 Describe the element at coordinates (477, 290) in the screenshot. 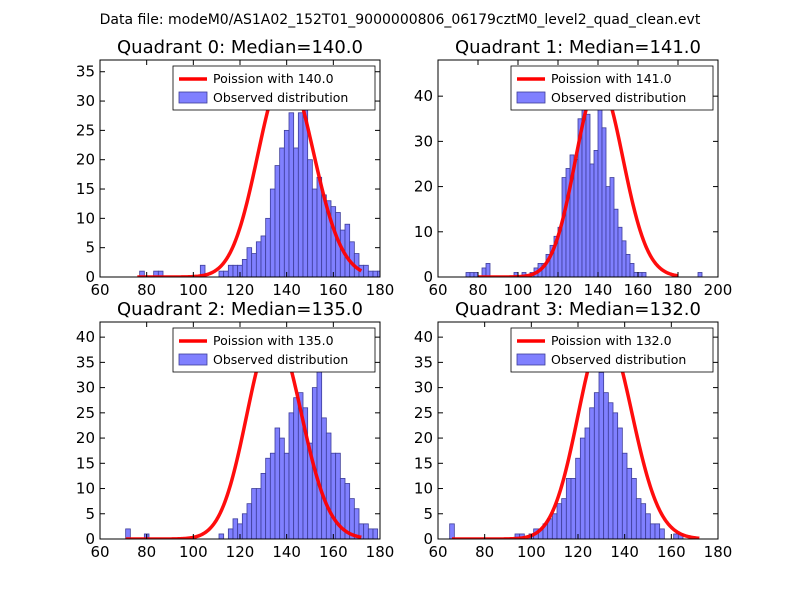

I see `quadrant-1-xtick-label: 80` at that location.